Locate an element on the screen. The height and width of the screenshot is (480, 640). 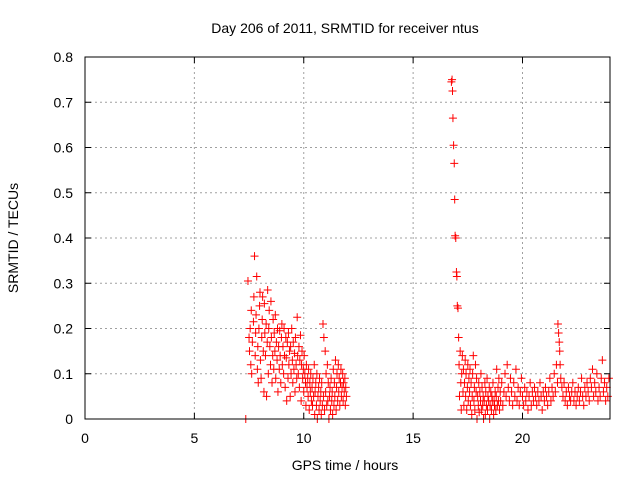
y-tick-label: 0.6 is located at coordinates (64, 148).